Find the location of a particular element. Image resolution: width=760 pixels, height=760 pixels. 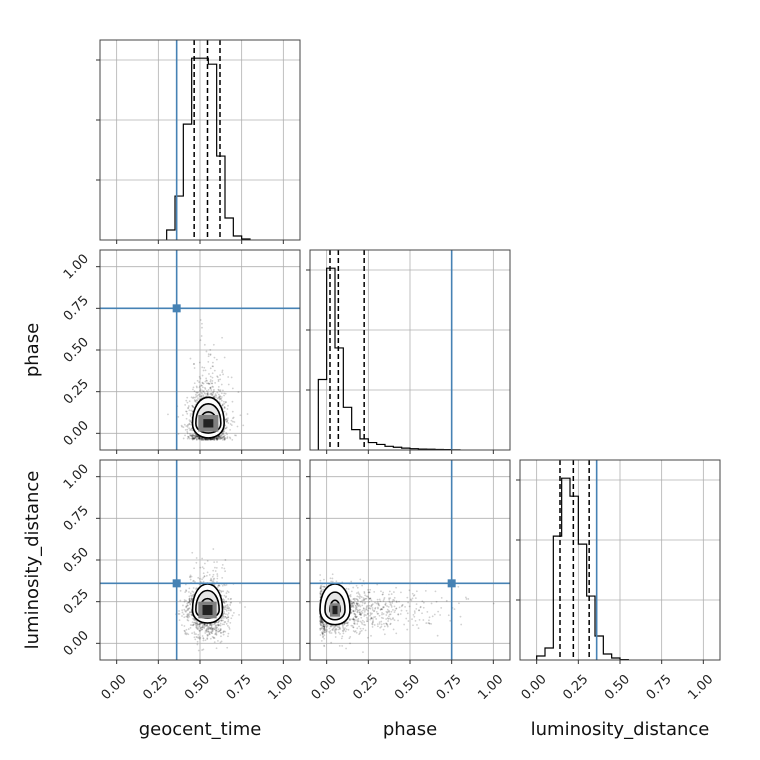

y-tick-label: 0.00 is located at coordinates (76, 433).